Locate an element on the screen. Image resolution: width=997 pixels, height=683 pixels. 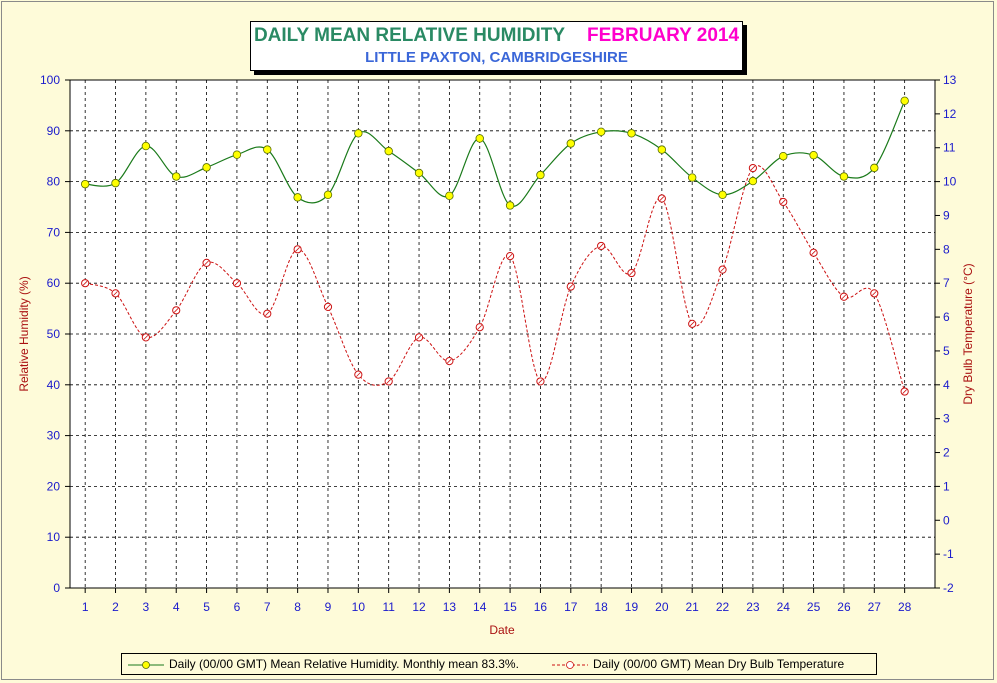
left-tick-label: 80 is located at coordinates (54, 182).